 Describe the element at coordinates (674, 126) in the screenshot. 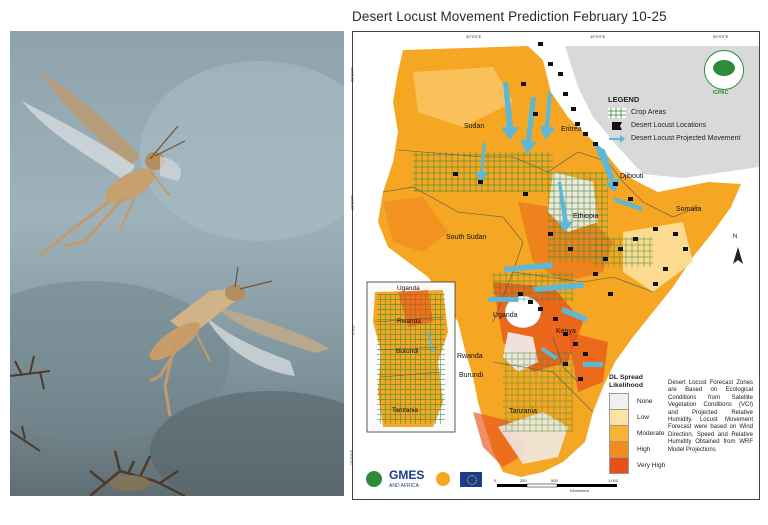

I see `legend-item-locations: Desert Locust Locations` at that location.